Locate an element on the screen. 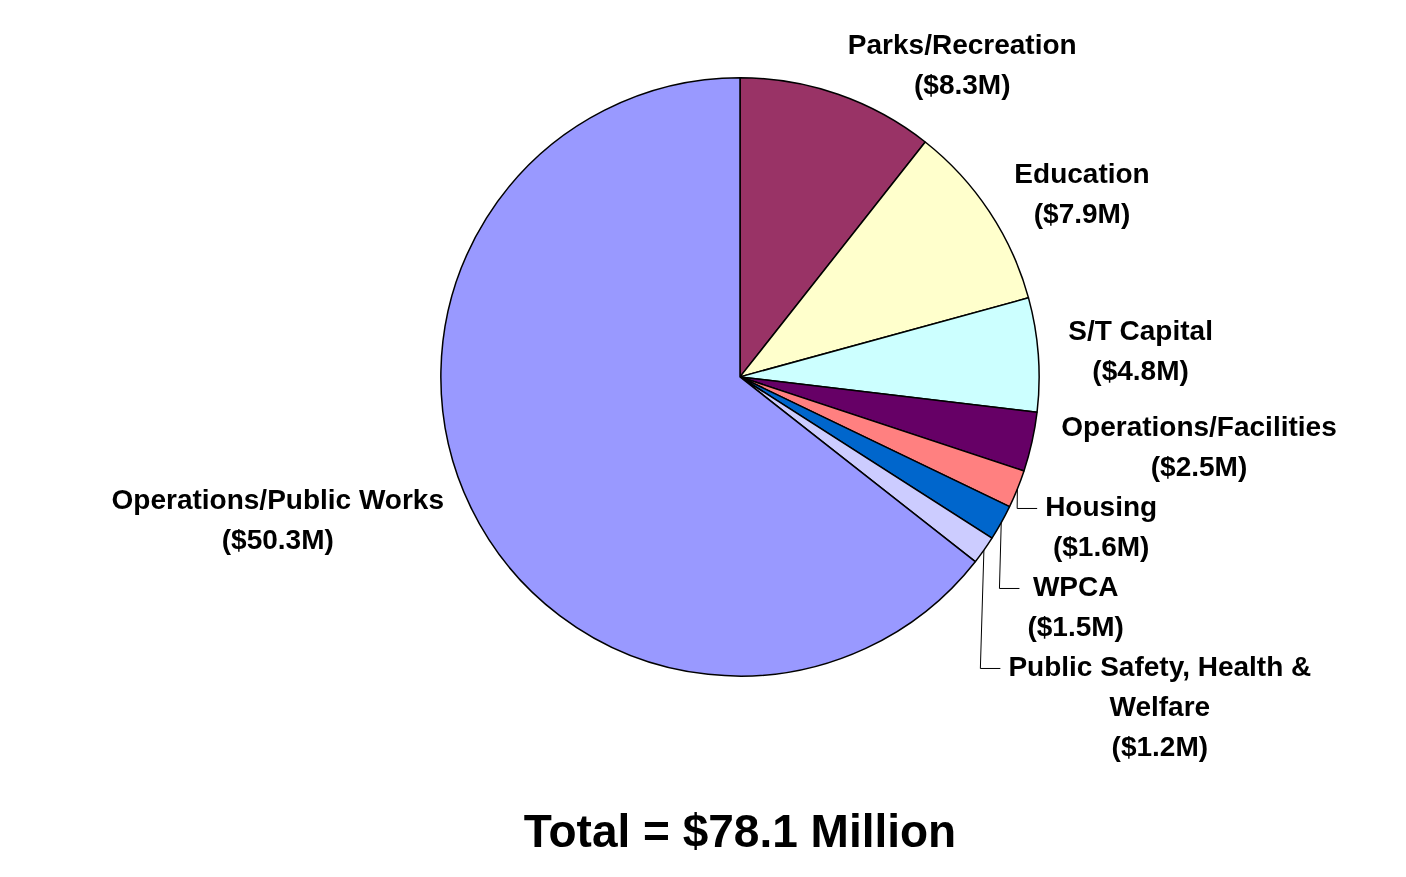  text: Total = $78.1 Million is located at coordinates (740, 831).